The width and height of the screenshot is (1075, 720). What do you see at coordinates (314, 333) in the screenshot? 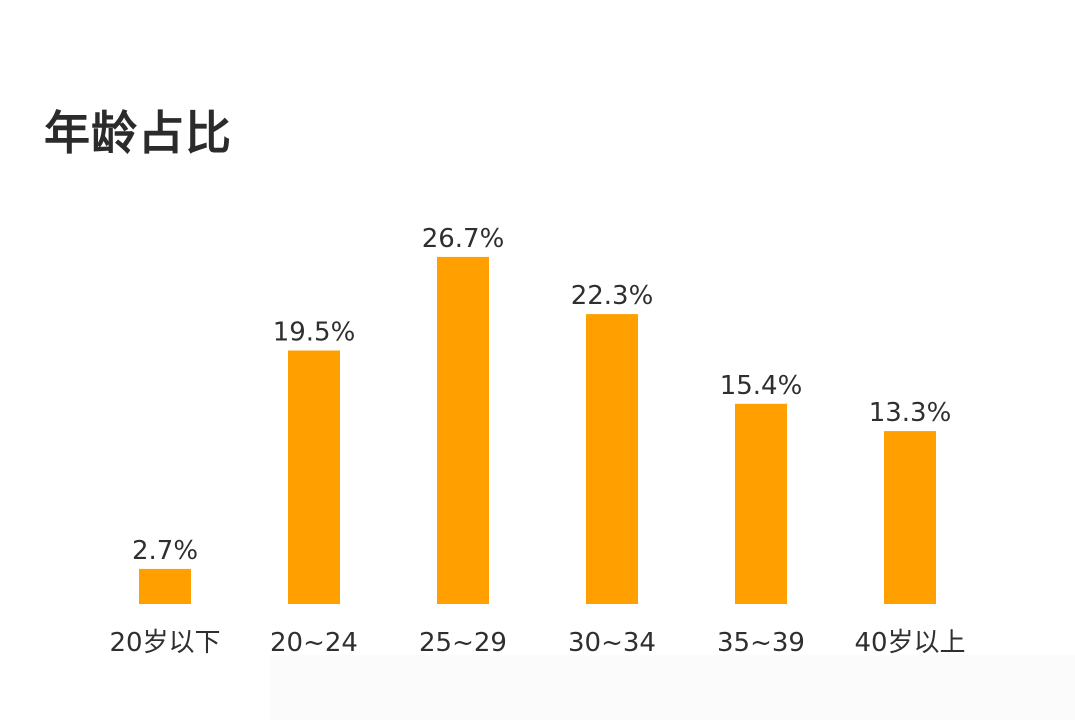
I see `value-label-2: 19.5%` at bounding box center [314, 333].